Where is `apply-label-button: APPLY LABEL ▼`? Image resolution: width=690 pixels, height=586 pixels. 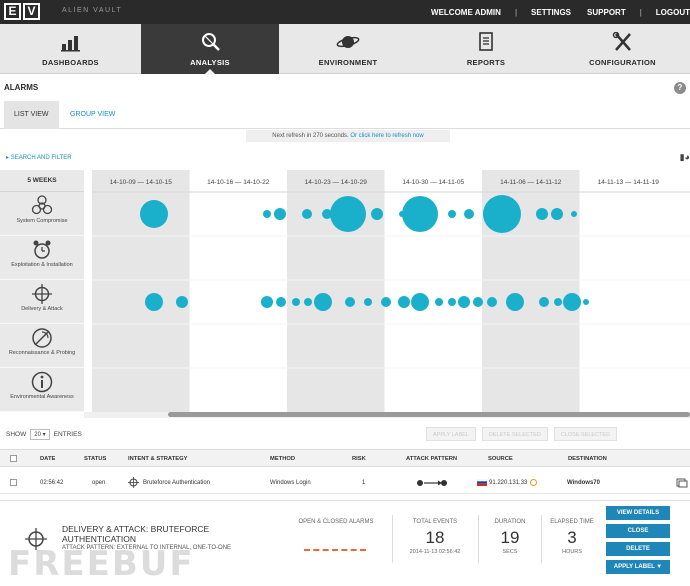
apply-label-button: APPLY LABEL ▼ is located at coordinates (638, 567).